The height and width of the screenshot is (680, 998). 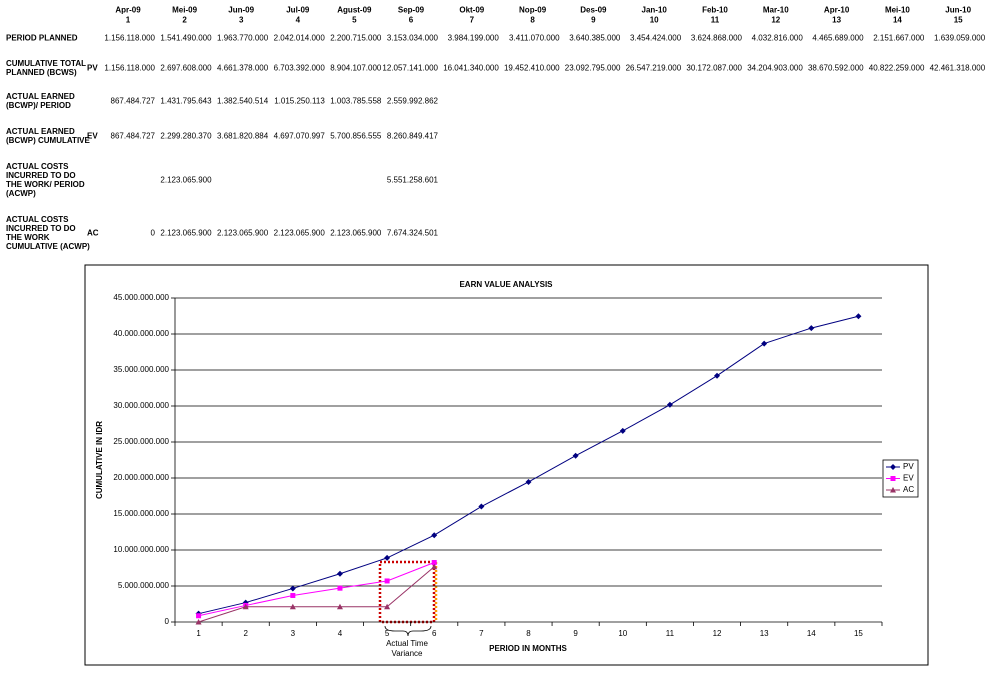 What do you see at coordinates (141, 369) in the screenshot?
I see `y-tick-label: 35.000.000.000` at bounding box center [141, 369].